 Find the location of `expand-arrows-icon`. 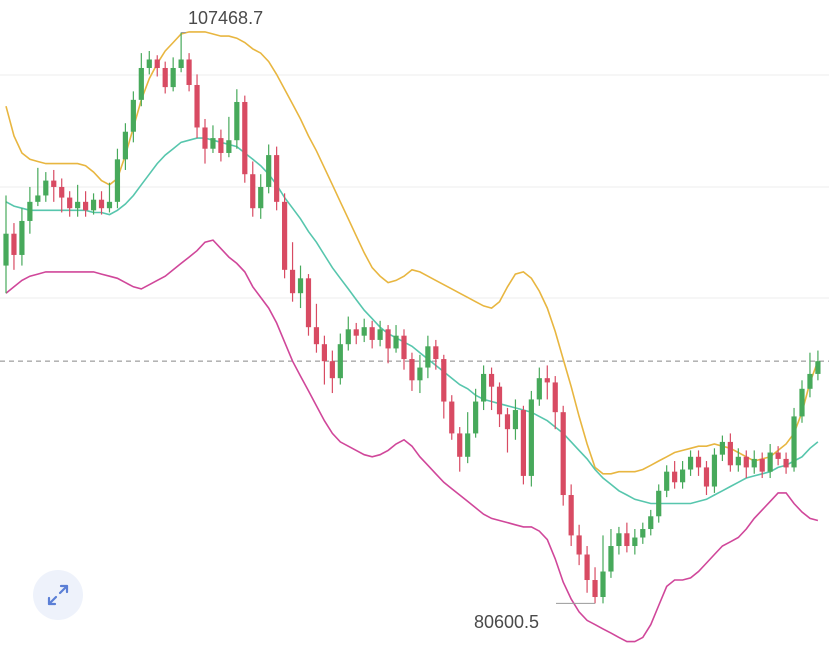

expand-arrows-icon is located at coordinates (58, 595).